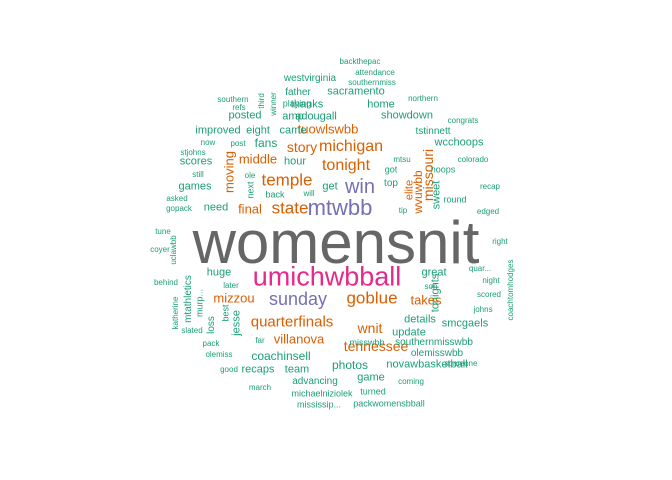 This screenshot has height=480, width=672. Describe the element at coordinates (360, 61) in the screenshot. I see `word-119: backthepac` at that location.